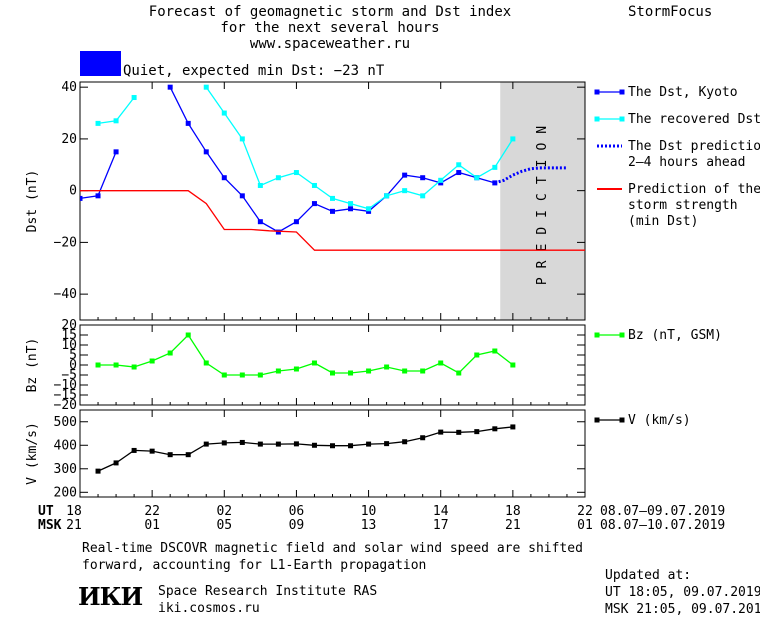 The width and height of the screenshot is (760, 620). Describe the element at coordinates (65, 445) in the screenshot. I see `y-tick-label: 400` at that location.